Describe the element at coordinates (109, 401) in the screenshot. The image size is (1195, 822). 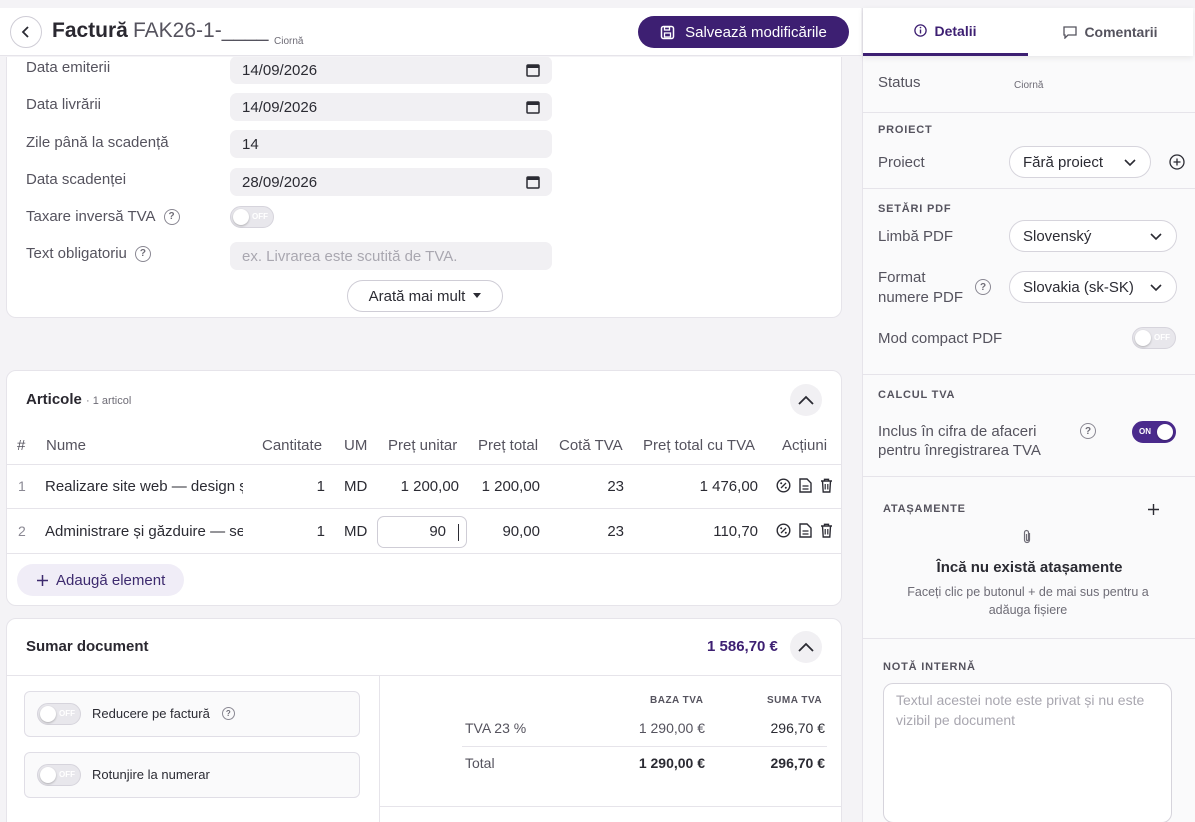
I see `items-count: · 1 articol` at that location.